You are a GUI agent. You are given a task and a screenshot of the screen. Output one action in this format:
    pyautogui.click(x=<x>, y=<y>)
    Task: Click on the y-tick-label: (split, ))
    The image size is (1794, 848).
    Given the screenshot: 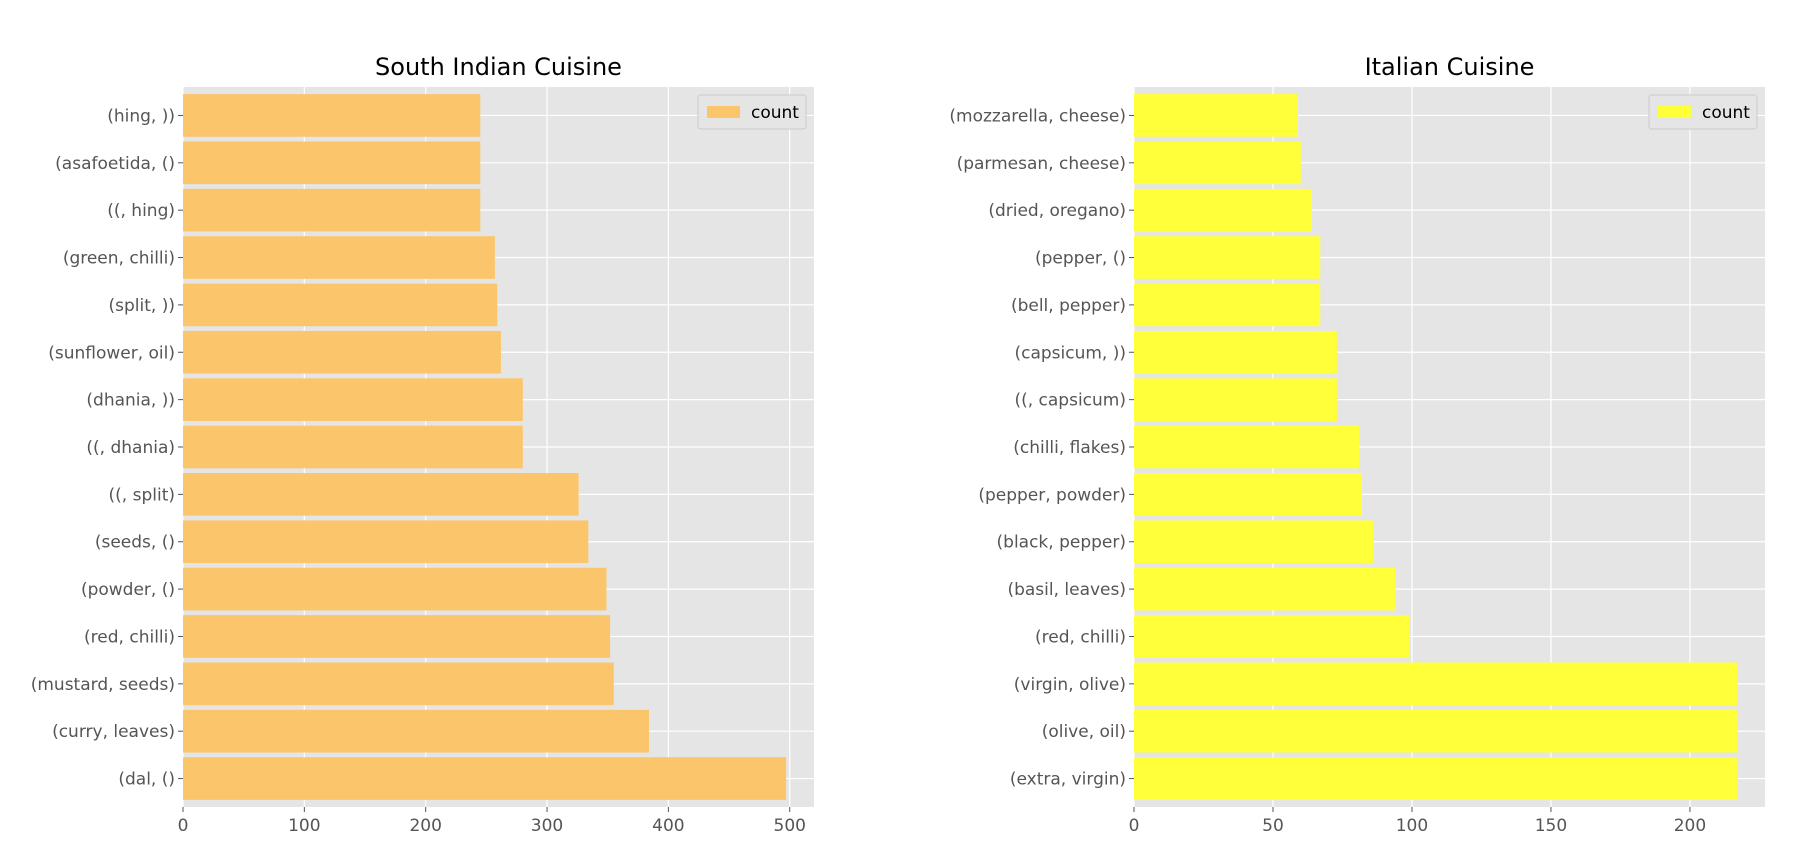 What is the action you would take?
    pyautogui.click(x=142, y=306)
    